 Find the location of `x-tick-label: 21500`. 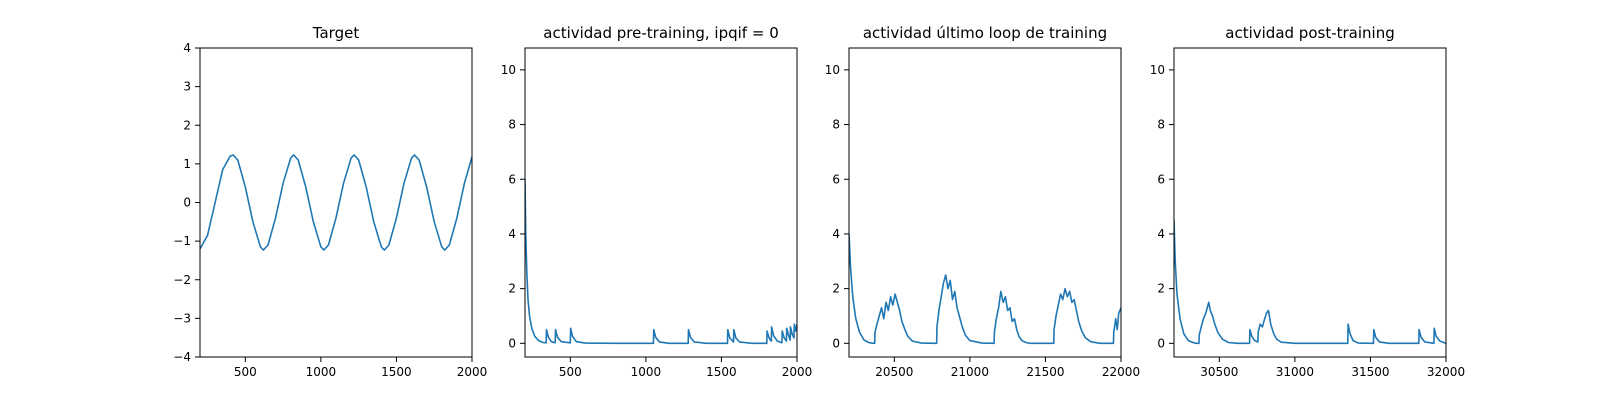

x-tick-label: 21500 is located at coordinates (1045, 372).